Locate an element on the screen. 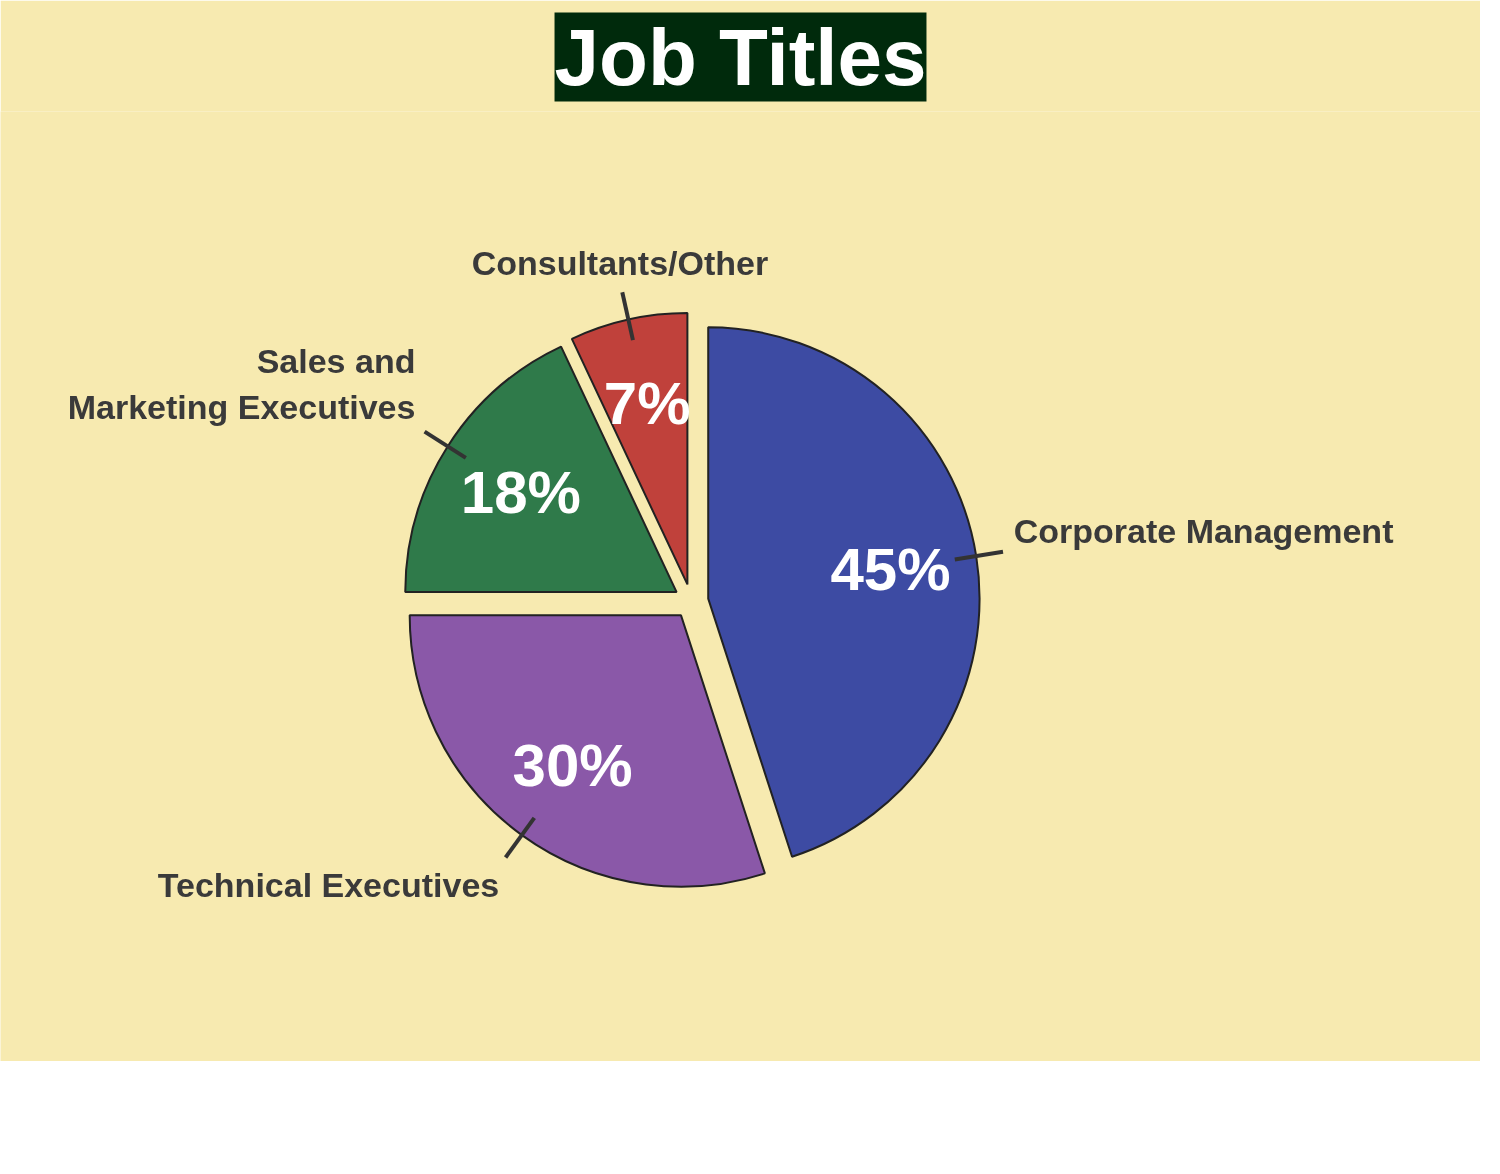 The image size is (1500, 1174). slice-label: Sales and Marketing Executives is located at coordinates (241, 384).